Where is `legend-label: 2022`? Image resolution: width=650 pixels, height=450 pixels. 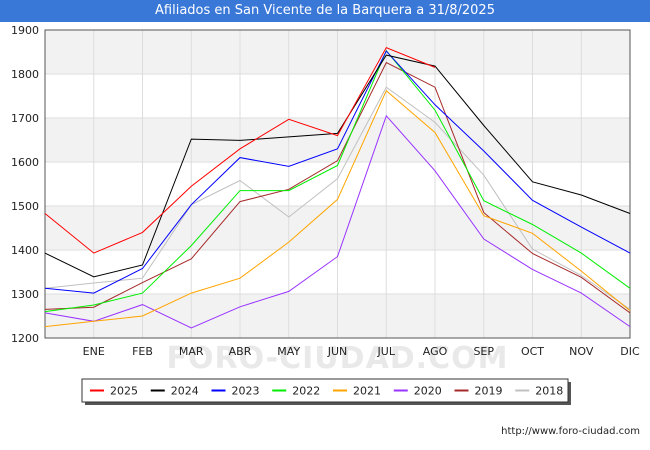
legend-label: 2022 is located at coordinates (306, 391).